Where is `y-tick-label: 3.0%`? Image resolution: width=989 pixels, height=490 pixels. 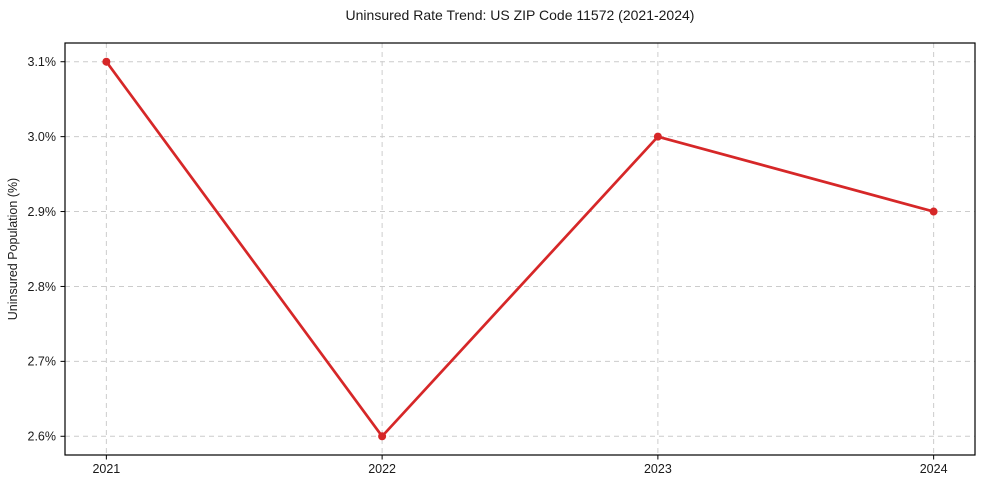
y-tick-label: 3.0% is located at coordinates (42, 137).